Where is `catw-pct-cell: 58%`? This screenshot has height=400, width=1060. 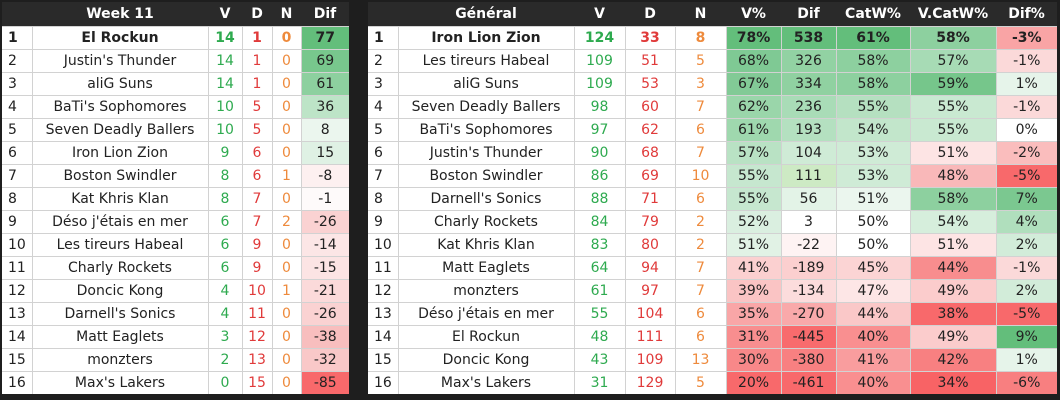 catw-pct-cell: 58% is located at coordinates (872, 84).